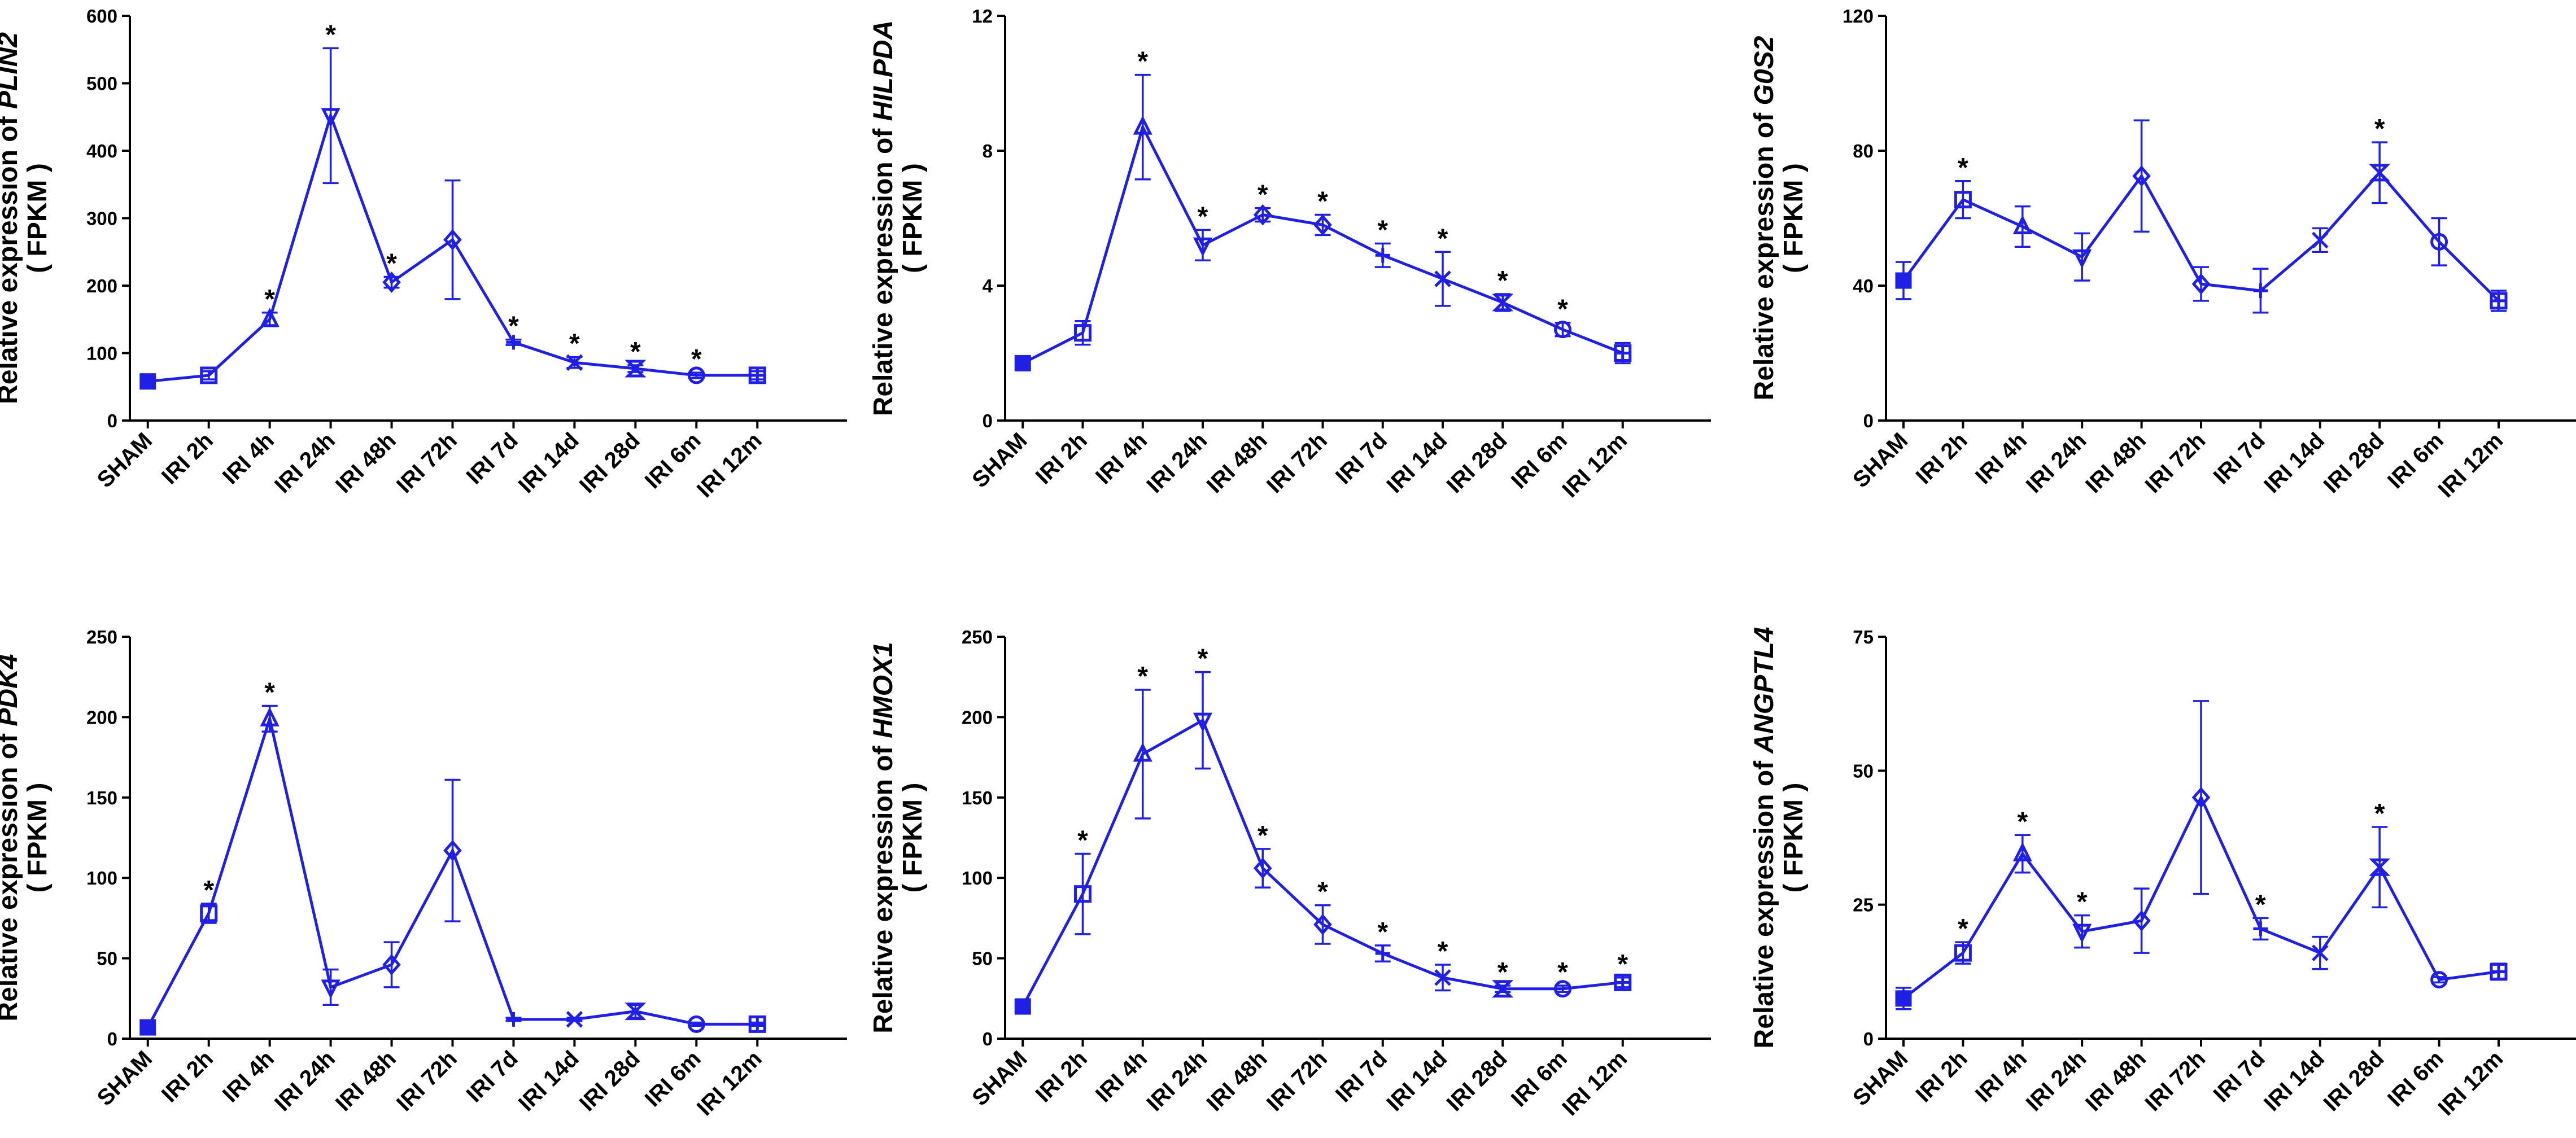 The image size is (2576, 1138). What do you see at coordinates (983, 16) in the screenshot?
I see `y-tick-label: 12` at bounding box center [983, 16].